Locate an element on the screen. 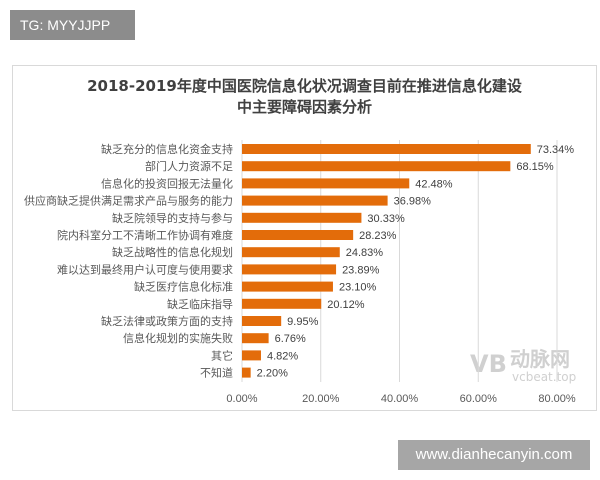 The image size is (600, 480). category-label: 缺乏战略性的信息化规划 is located at coordinates (172, 252).